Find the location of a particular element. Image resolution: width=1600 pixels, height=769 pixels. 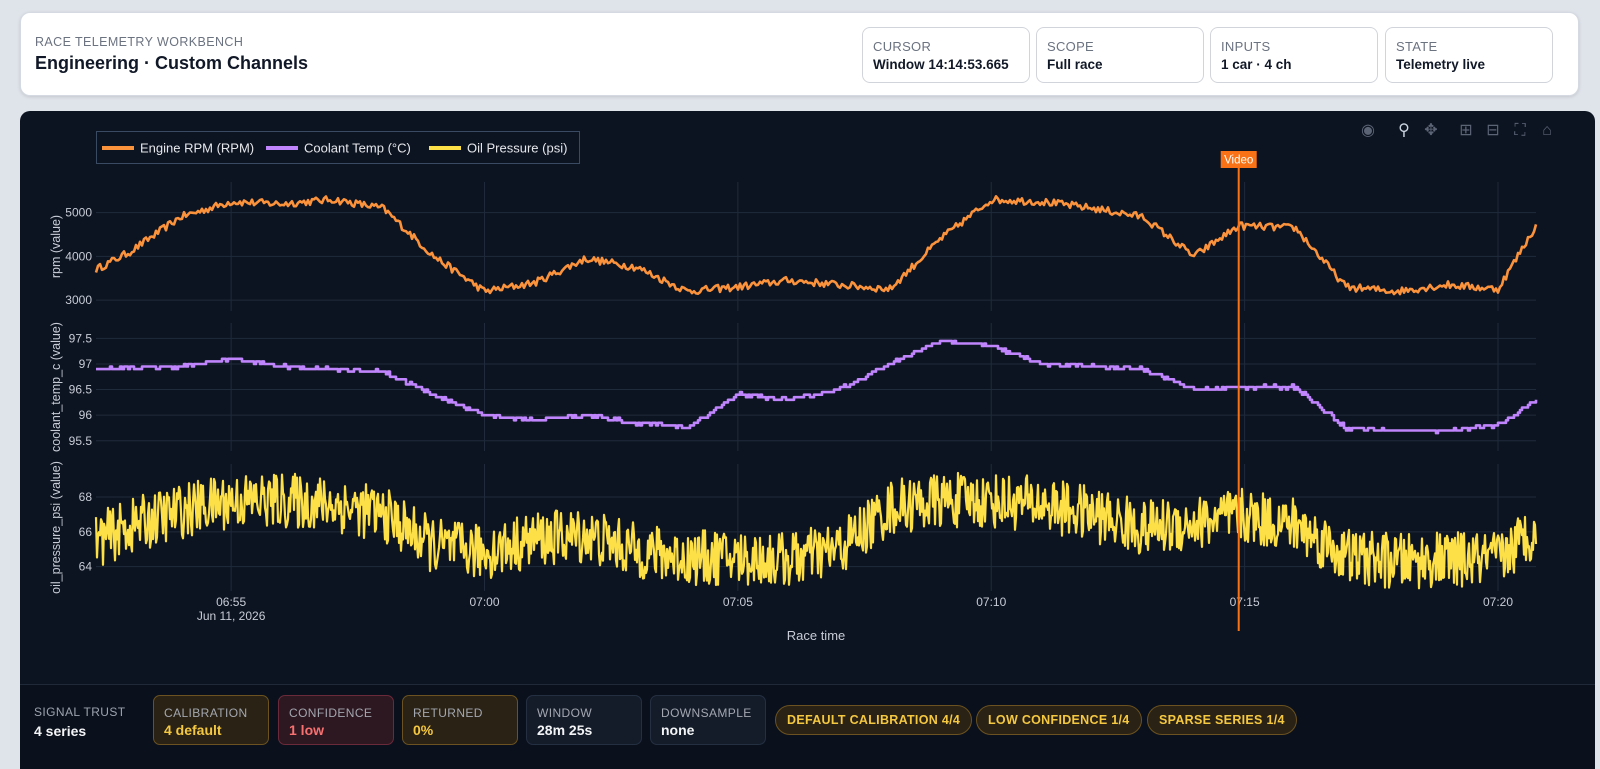

stat-cursor: CURSOR Window 14:14:53.665 is located at coordinates (946, 55).